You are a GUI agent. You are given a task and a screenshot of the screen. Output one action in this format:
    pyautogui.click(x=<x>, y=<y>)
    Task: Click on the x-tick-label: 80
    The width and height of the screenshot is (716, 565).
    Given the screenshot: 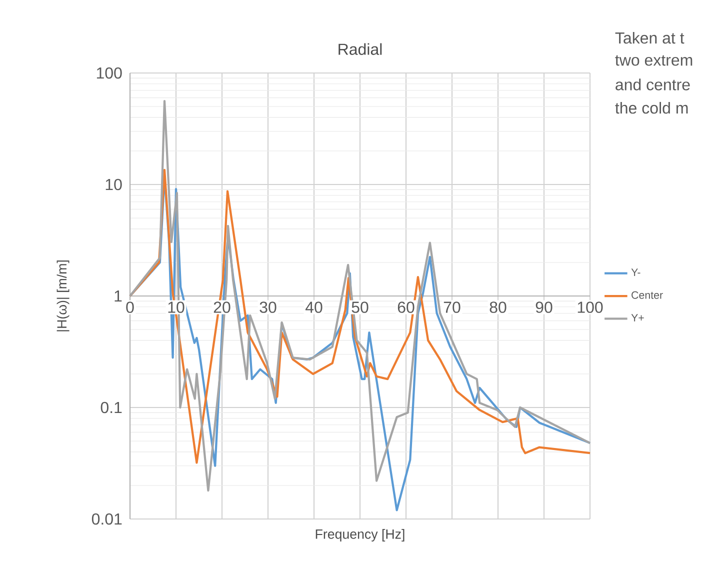 What is the action you would take?
    pyautogui.click(x=498, y=307)
    